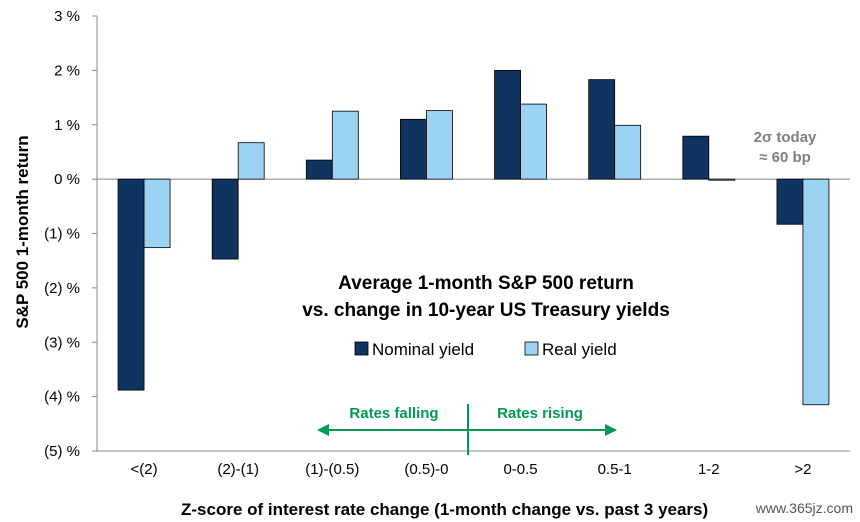 This screenshot has width=860, height=522. Describe the element at coordinates (486, 310) in the screenshot. I see `chart-title-line2: vs. change in 10-year US Treasury yields` at that location.